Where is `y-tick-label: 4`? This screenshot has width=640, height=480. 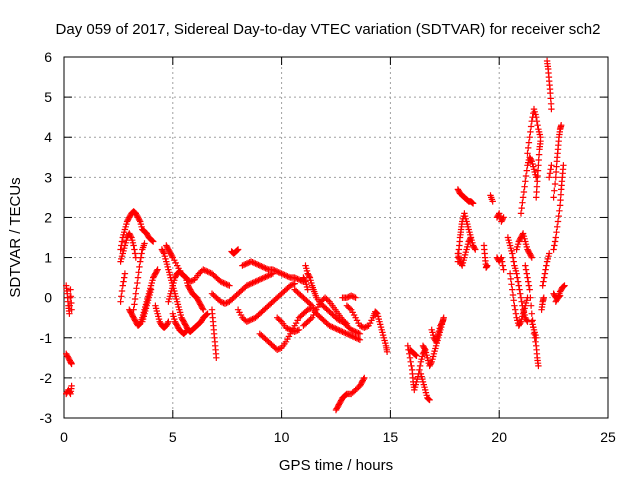
y-tick-label: 4 is located at coordinates (48, 137).